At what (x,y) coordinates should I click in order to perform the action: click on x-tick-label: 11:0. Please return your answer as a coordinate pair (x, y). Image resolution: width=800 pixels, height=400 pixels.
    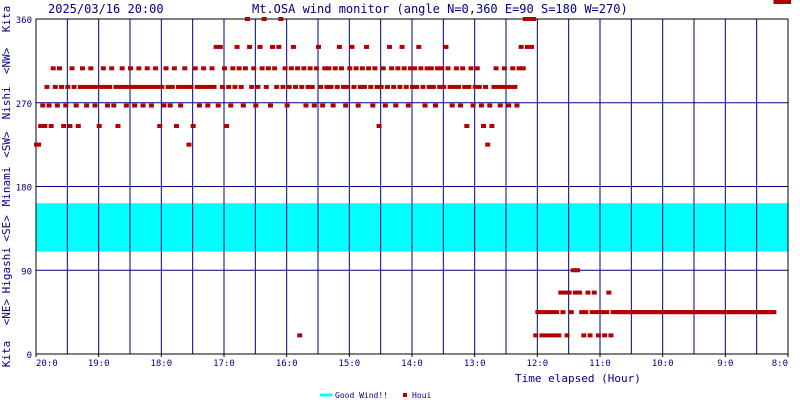
    Looking at the image, I should click on (600, 364).